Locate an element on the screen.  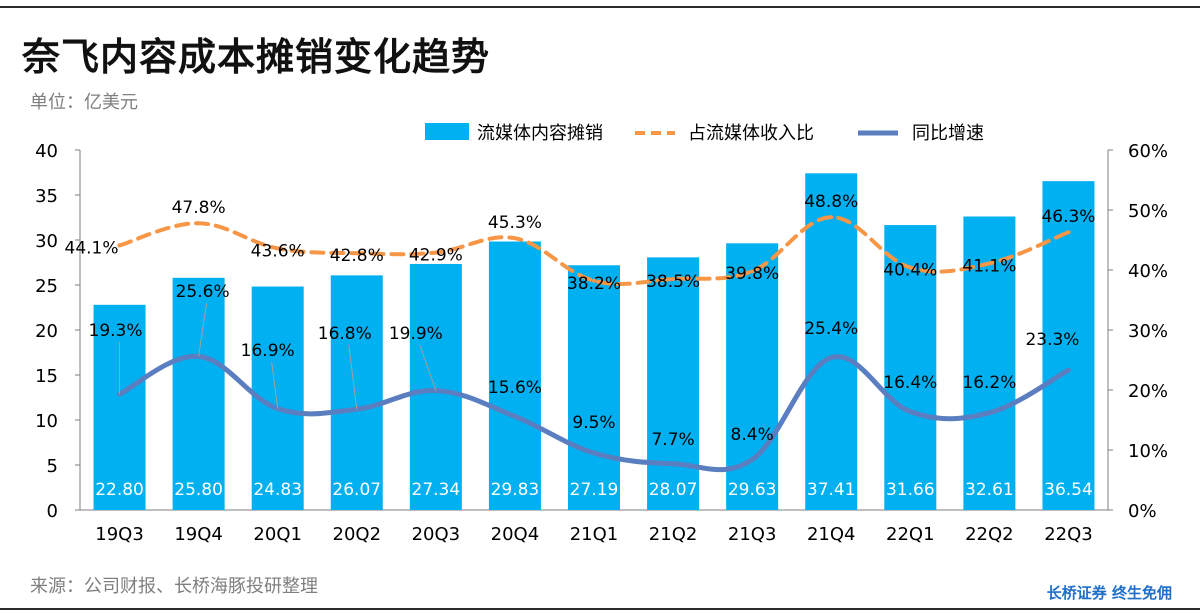
growth-value-label: 8.4% is located at coordinates (752, 435).